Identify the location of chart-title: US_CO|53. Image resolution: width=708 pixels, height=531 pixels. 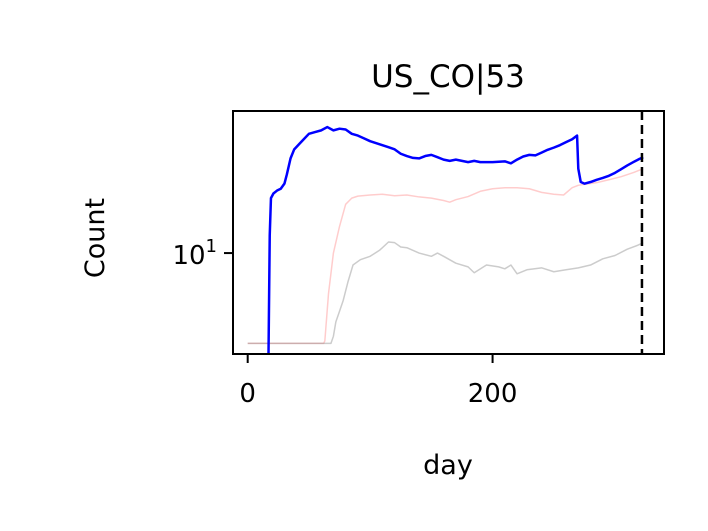
(448, 77).